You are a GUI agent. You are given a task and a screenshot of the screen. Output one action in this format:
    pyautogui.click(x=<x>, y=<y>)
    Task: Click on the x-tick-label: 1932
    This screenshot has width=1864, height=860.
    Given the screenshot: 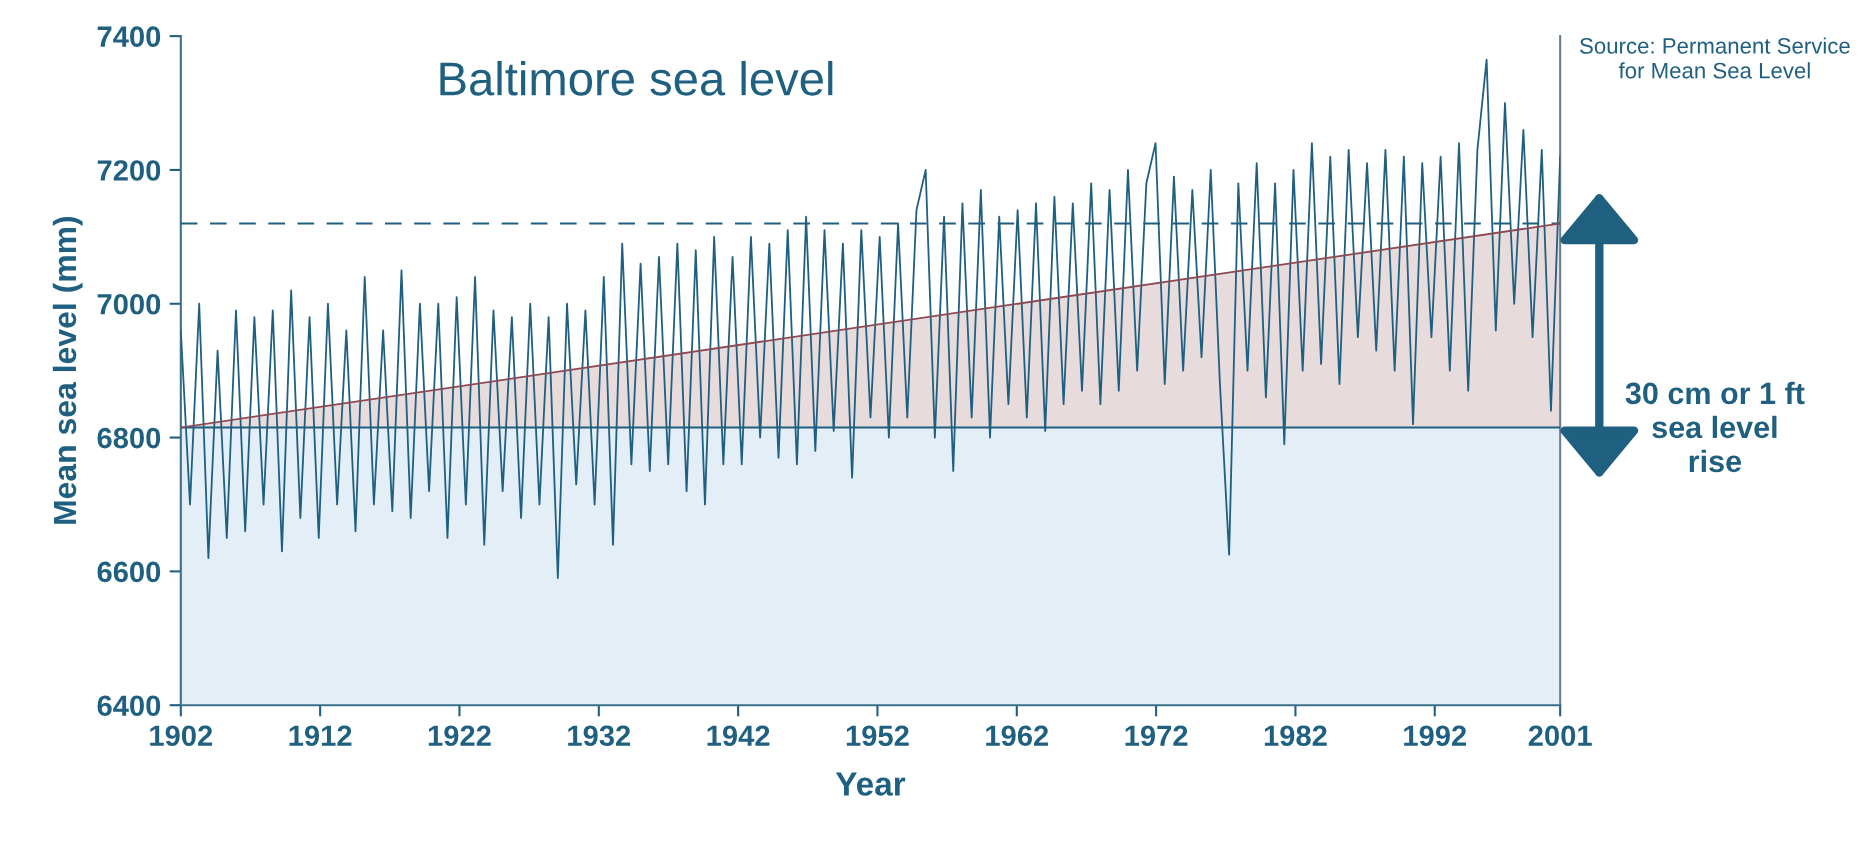 What is the action you would take?
    pyautogui.click(x=599, y=736)
    